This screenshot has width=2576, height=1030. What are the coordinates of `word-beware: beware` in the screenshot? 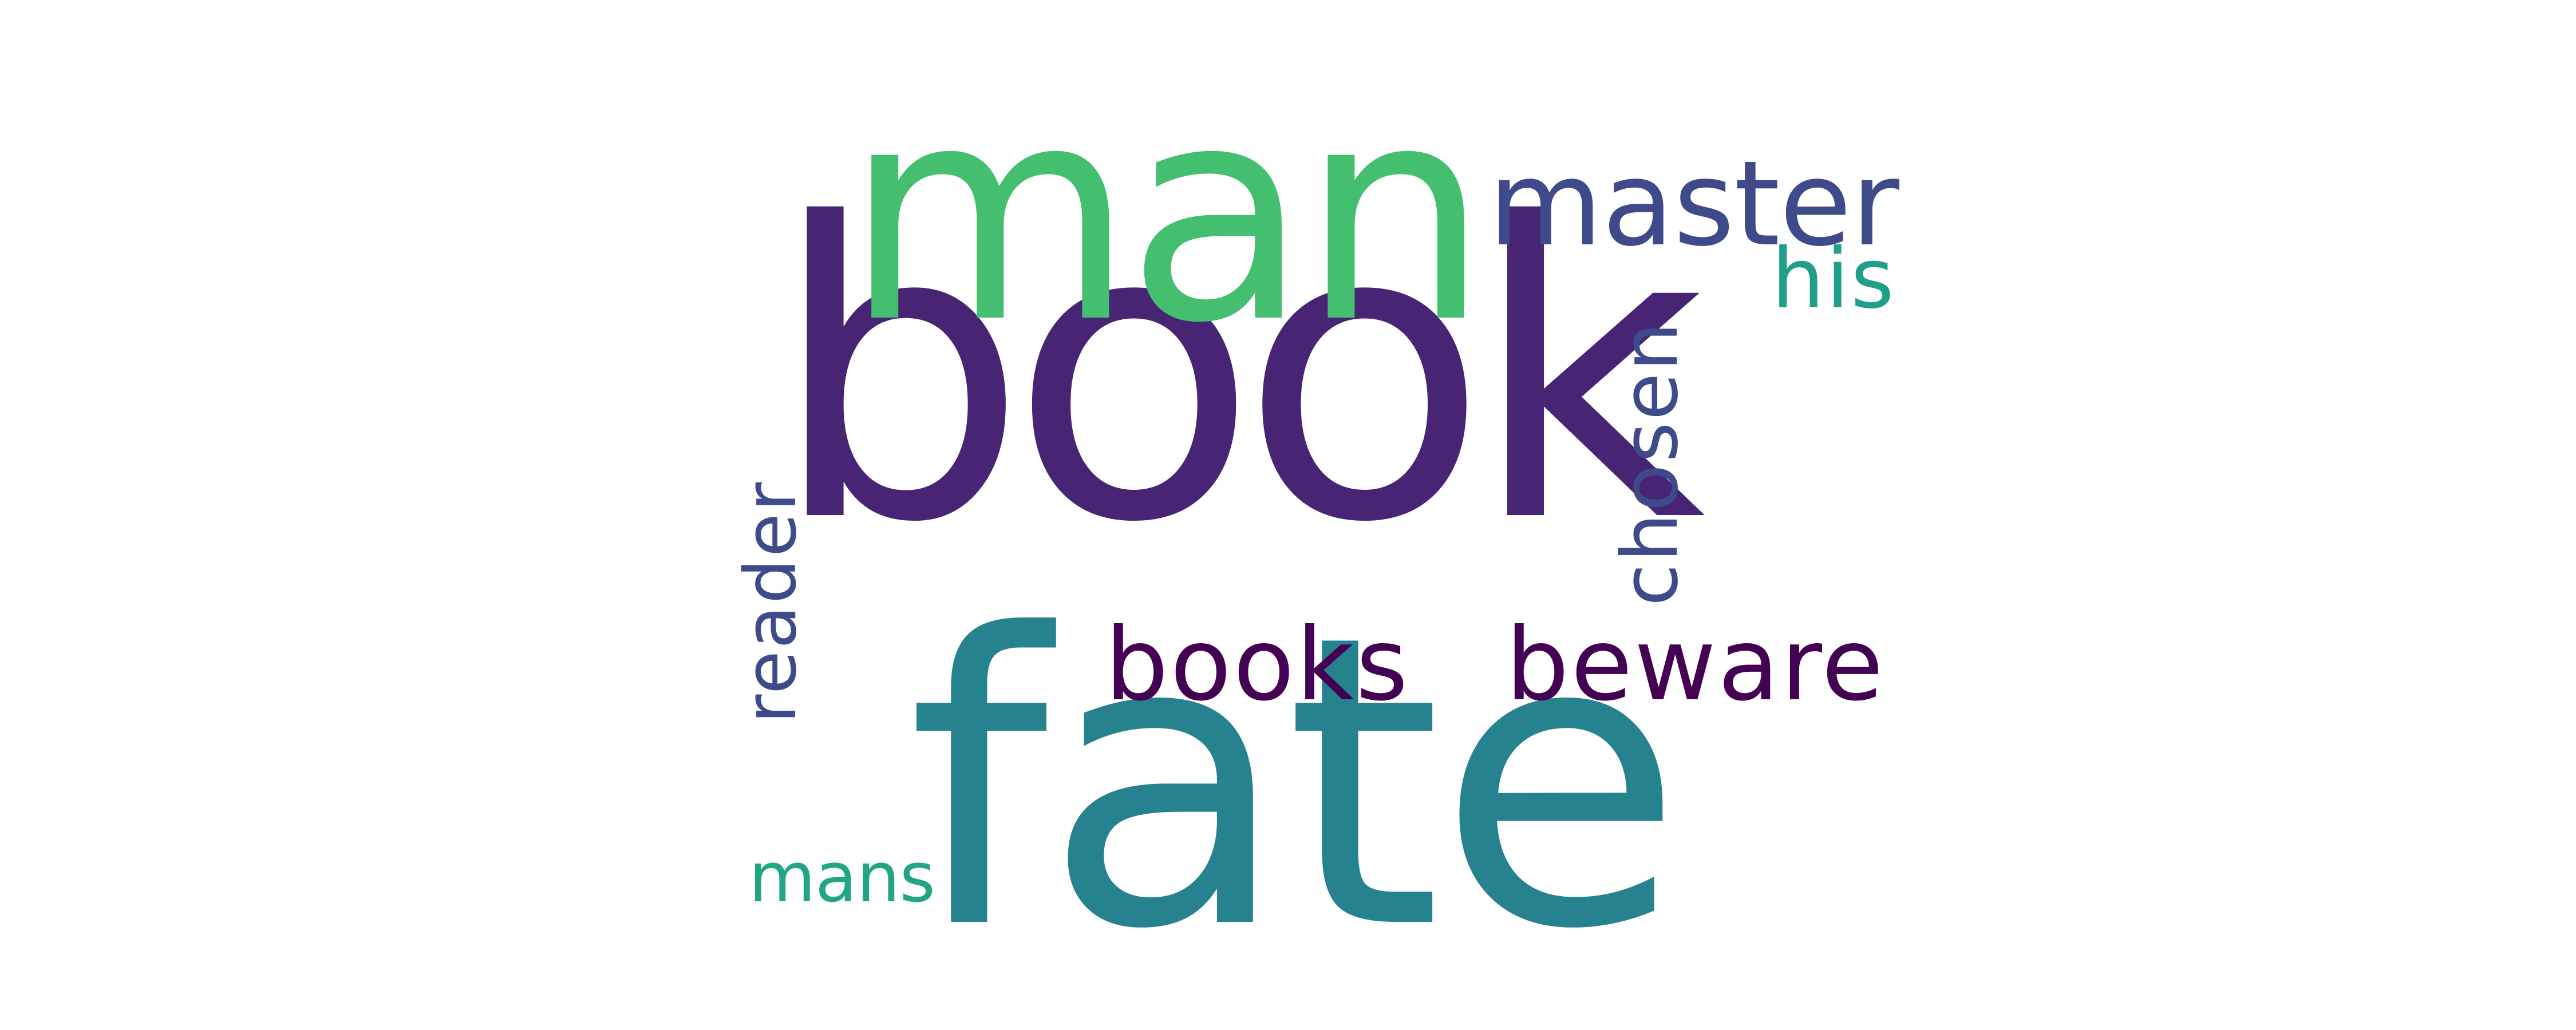 It's located at (1695, 665).